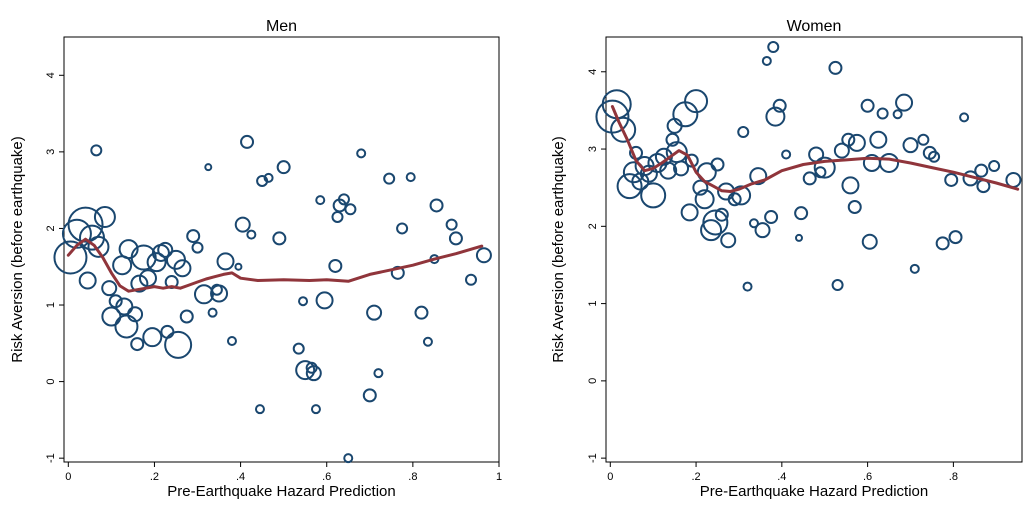  Describe the element at coordinates (593, 72) in the screenshot. I see `y-tick-label: 4` at that location.